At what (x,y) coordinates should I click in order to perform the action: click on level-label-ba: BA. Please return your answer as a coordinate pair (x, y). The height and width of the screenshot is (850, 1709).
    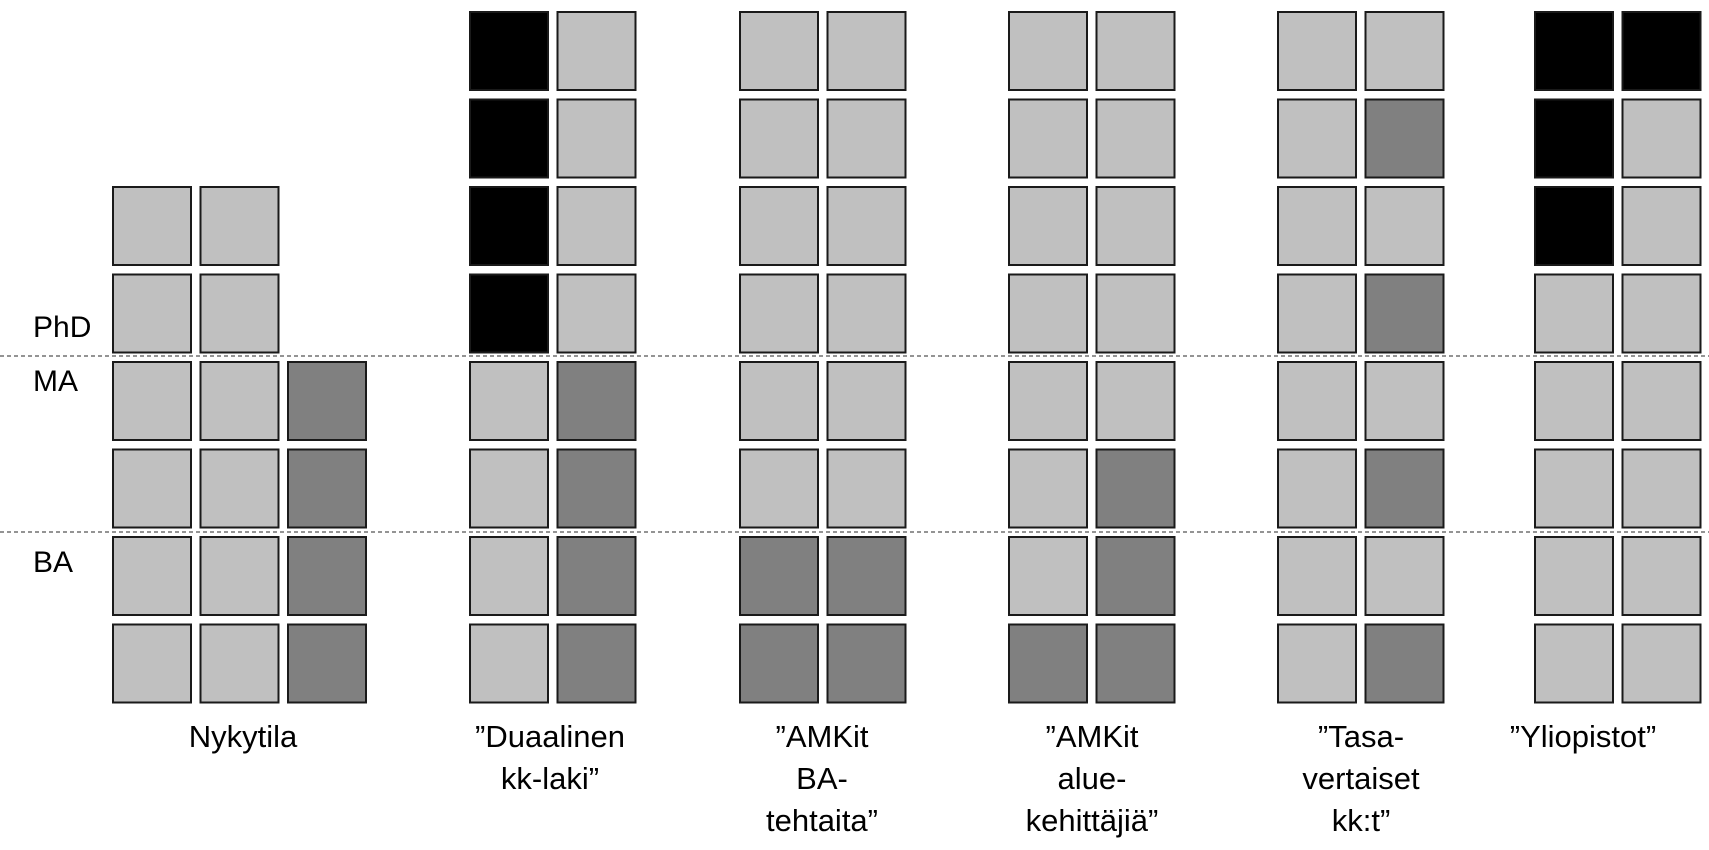
    Looking at the image, I should click on (53, 562).